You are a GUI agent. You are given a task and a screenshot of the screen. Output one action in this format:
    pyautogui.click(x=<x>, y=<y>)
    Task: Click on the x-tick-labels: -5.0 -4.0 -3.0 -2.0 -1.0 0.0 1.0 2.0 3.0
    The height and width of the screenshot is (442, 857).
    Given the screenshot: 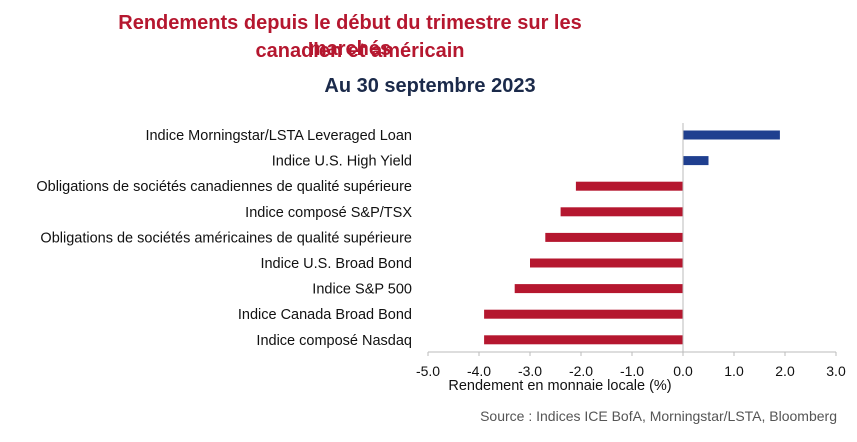 What is the action you would take?
    pyautogui.click(x=631, y=365)
    